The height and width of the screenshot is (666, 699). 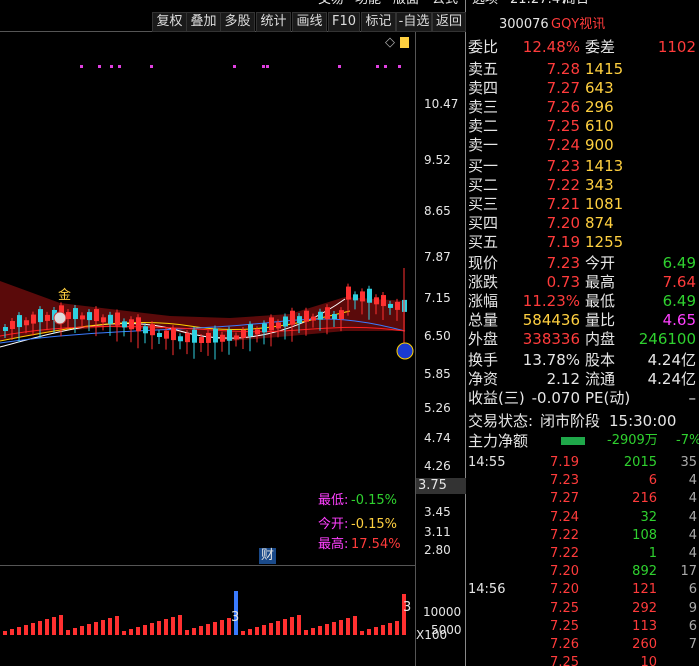 What do you see at coordinates (483, 360) in the screenshot?
I see `label: 换手` at bounding box center [483, 360].